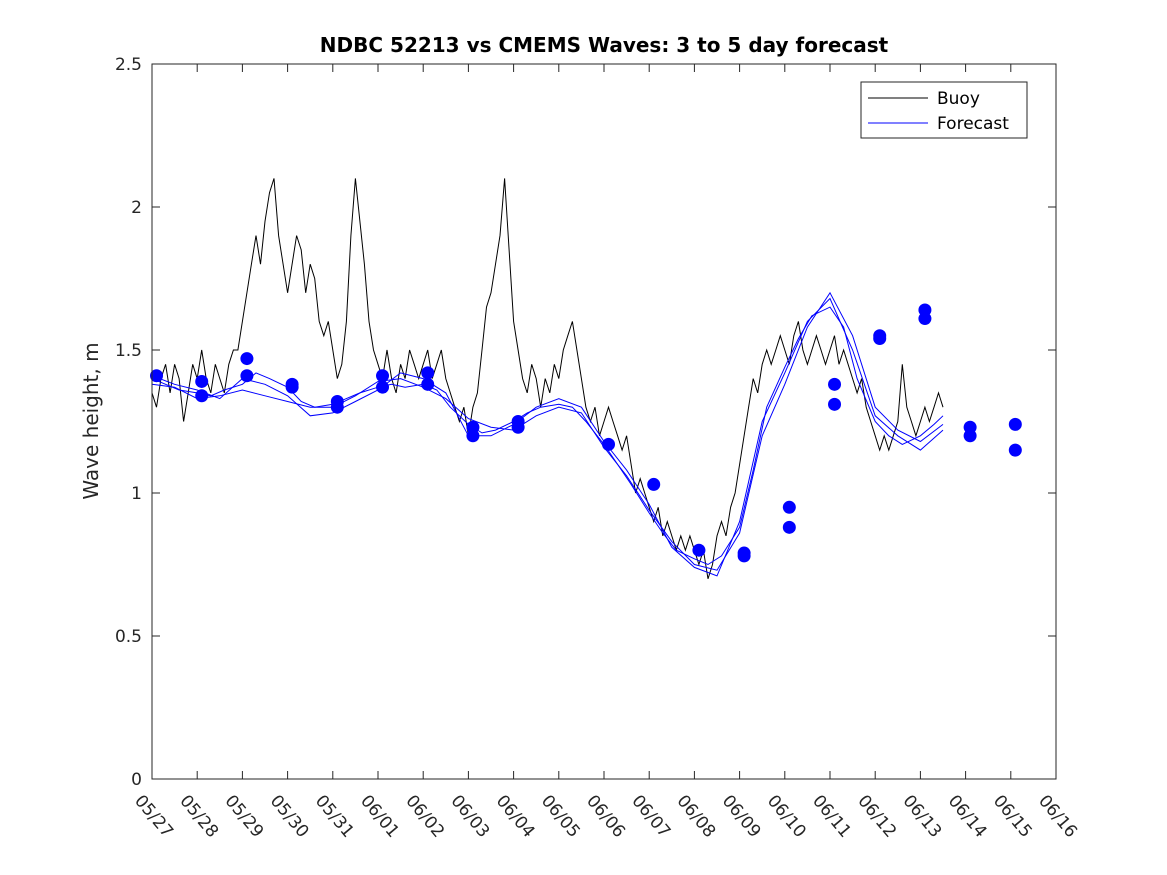 The height and width of the screenshot is (875, 1167). I want to click on y-tick-label: 1, so click(136, 494).